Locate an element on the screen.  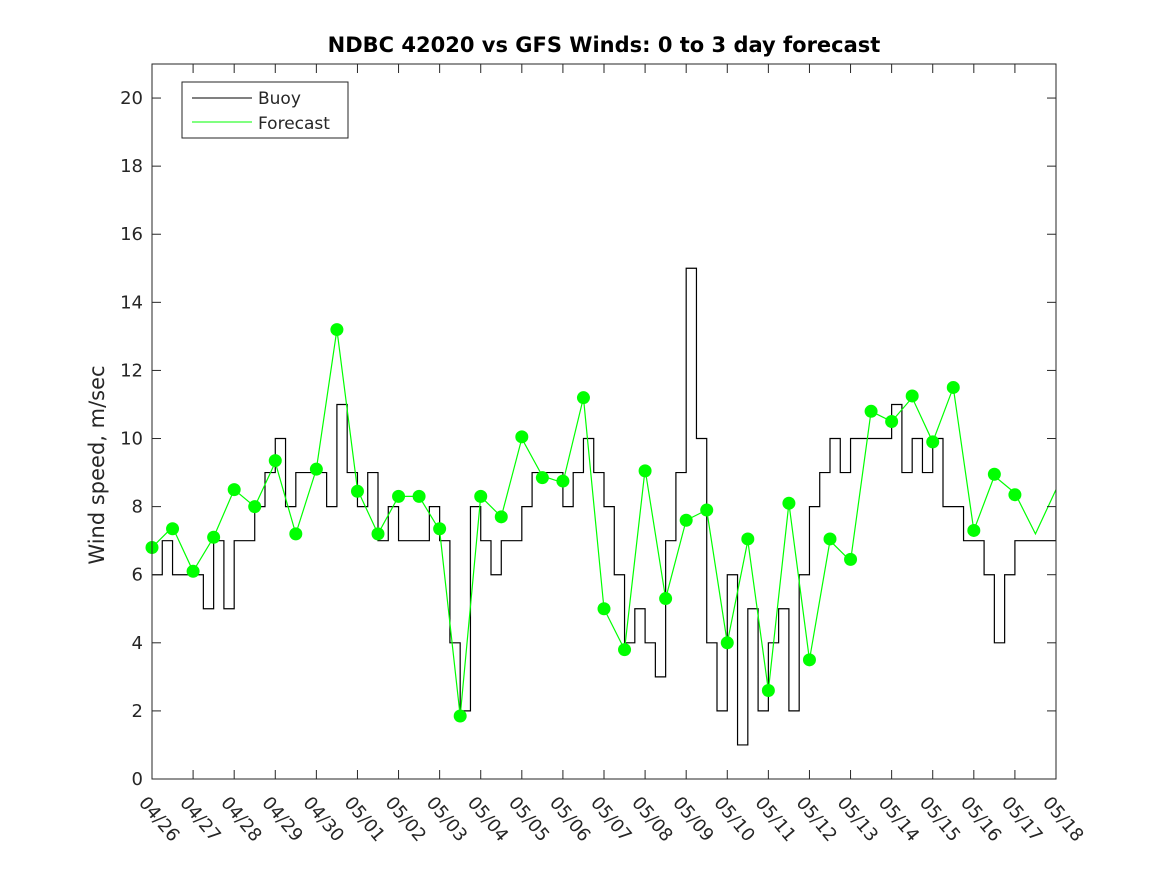
x-tick-label: 05/16 is located at coordinates (980, 819).